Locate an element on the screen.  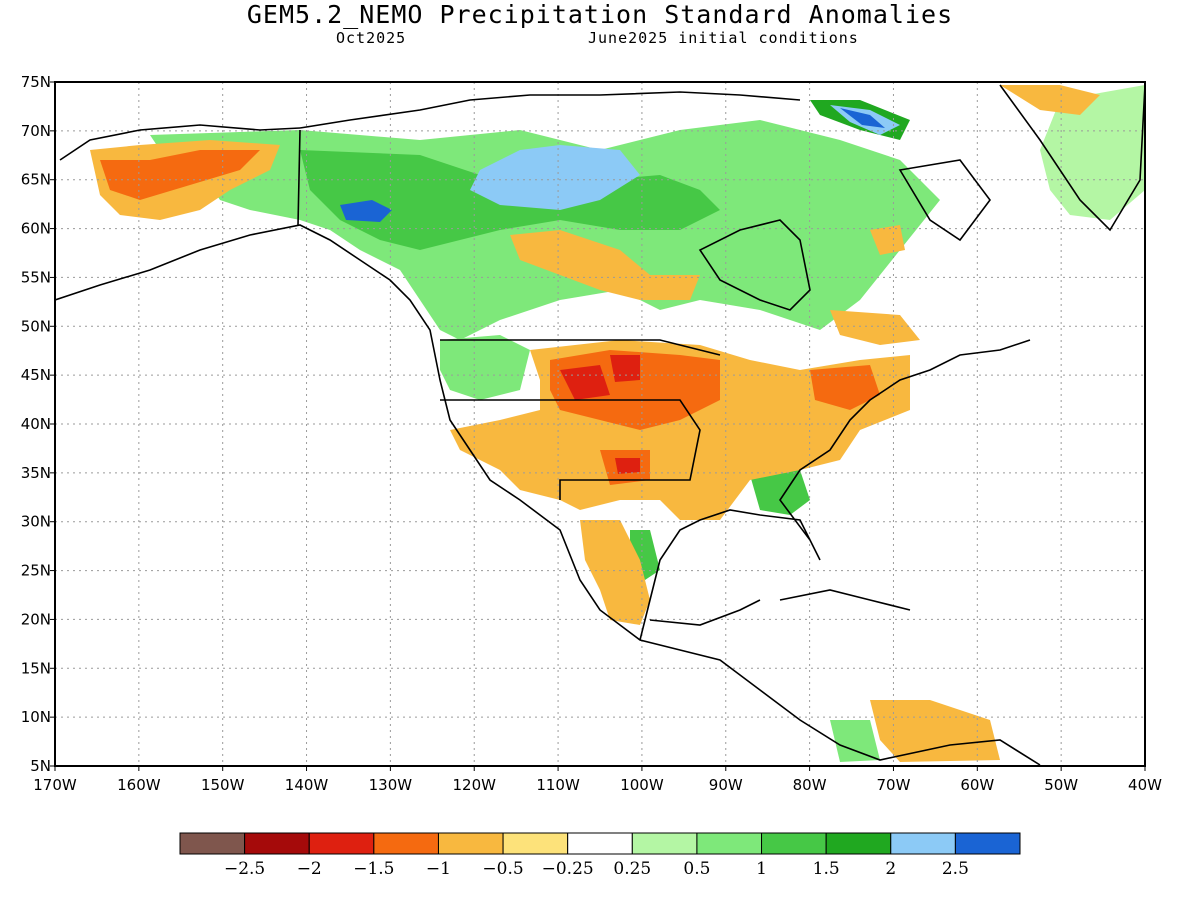
lat-tick-label: 75N is located at coordinates (36, 82).